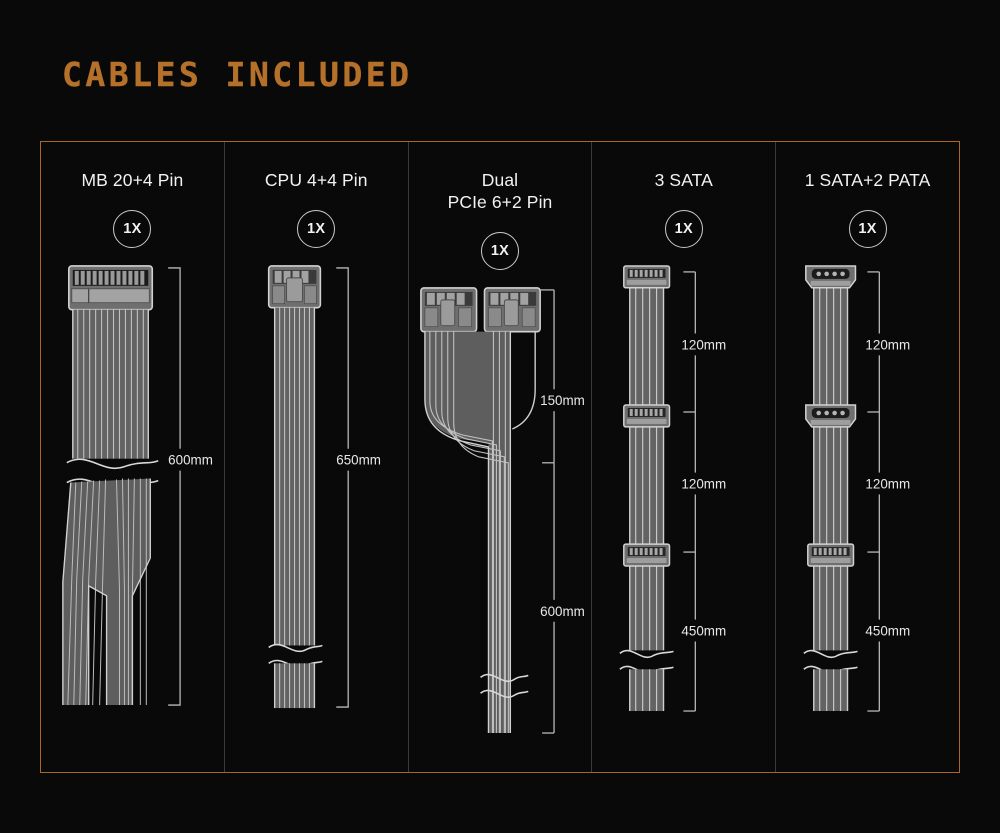  I want to click on panel-title-cpu: CPU 4+4 Pin, so click(316, 180).